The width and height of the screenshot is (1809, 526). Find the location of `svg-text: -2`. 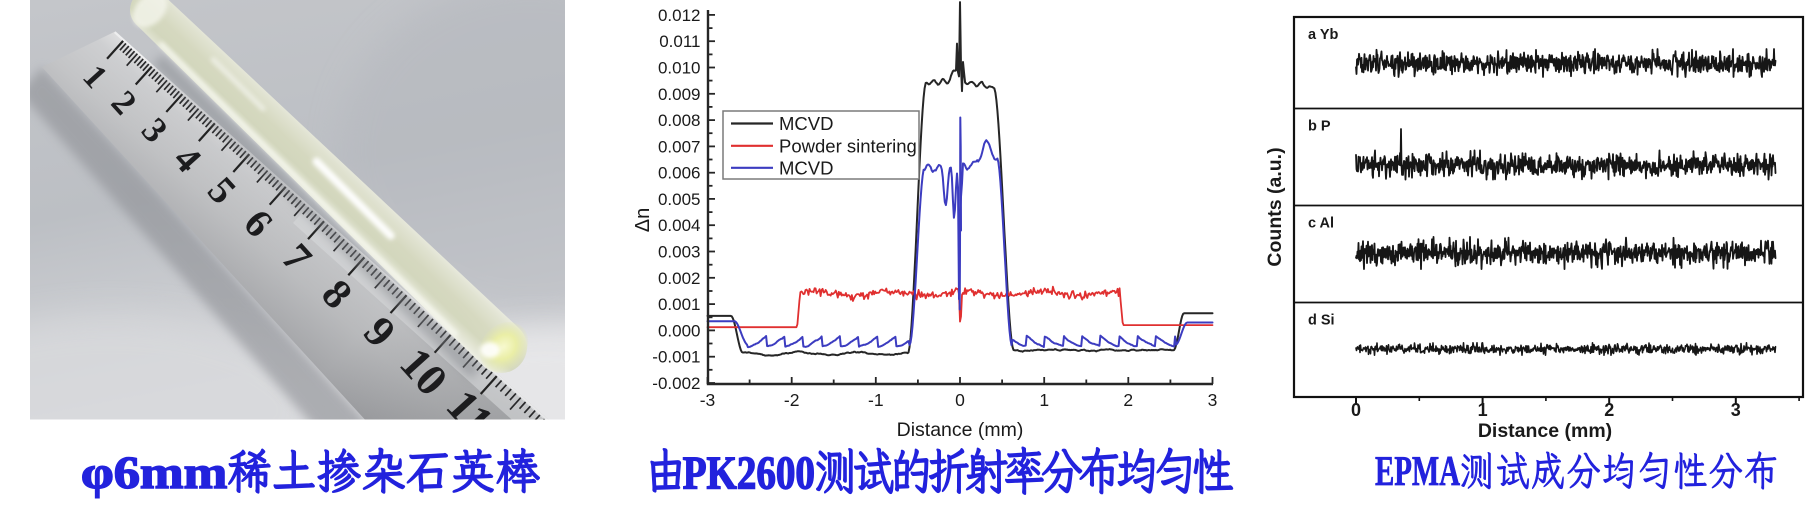

svg-text: -2 is located at coordinates (792, 400).